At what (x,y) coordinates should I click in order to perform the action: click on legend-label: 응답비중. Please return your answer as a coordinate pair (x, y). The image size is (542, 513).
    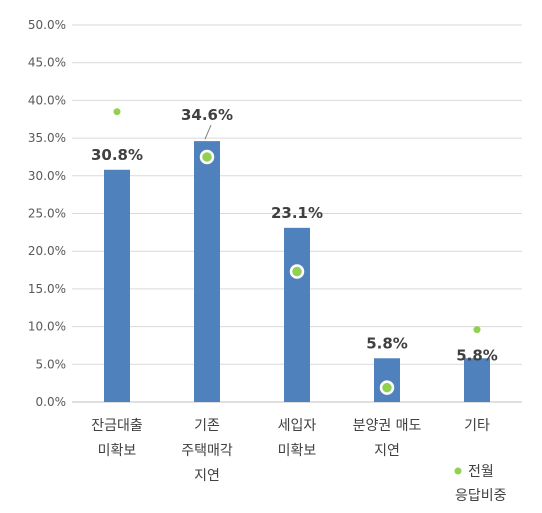
    Looking at the image, I should click on (481, 496).